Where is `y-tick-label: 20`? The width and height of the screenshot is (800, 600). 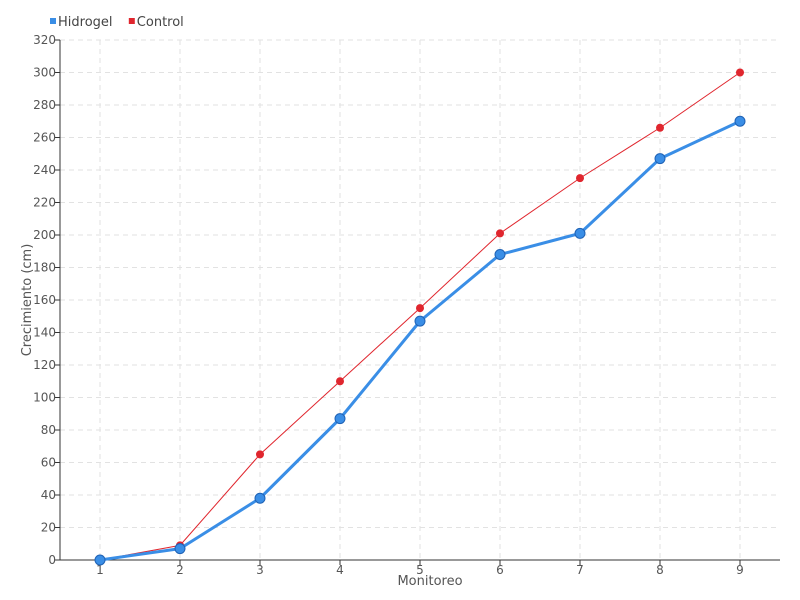 y-tick-label: 20 is located at coordinates (48, 528).